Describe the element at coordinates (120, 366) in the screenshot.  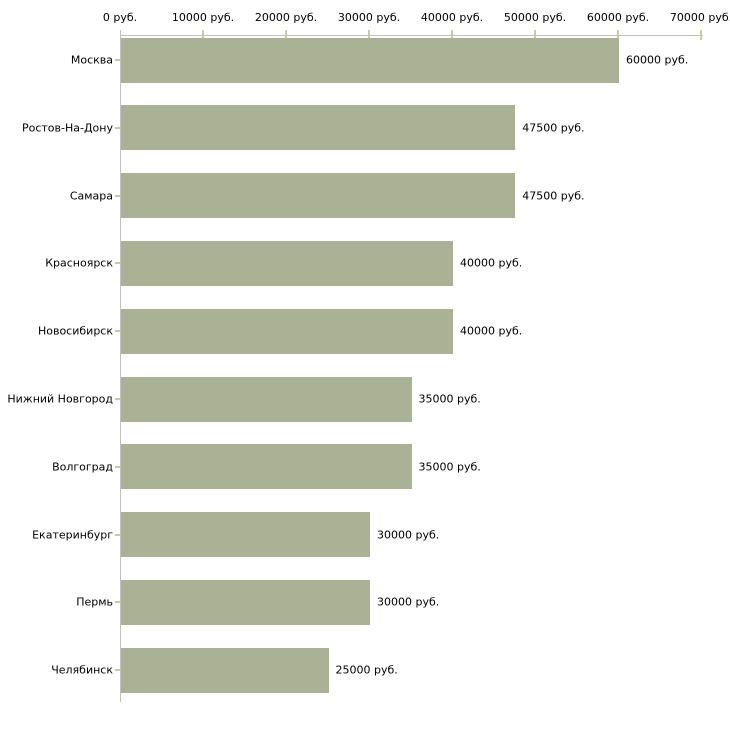
I see `y-axis-line` at that location.